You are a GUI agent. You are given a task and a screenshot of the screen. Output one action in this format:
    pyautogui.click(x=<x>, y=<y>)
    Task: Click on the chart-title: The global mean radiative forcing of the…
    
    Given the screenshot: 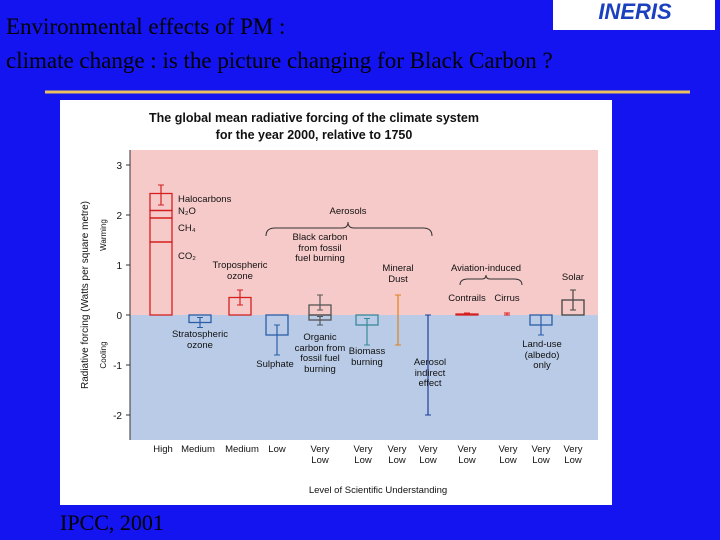 What is the action you would take?
    pyautogui.click(x=314, y=118)
    